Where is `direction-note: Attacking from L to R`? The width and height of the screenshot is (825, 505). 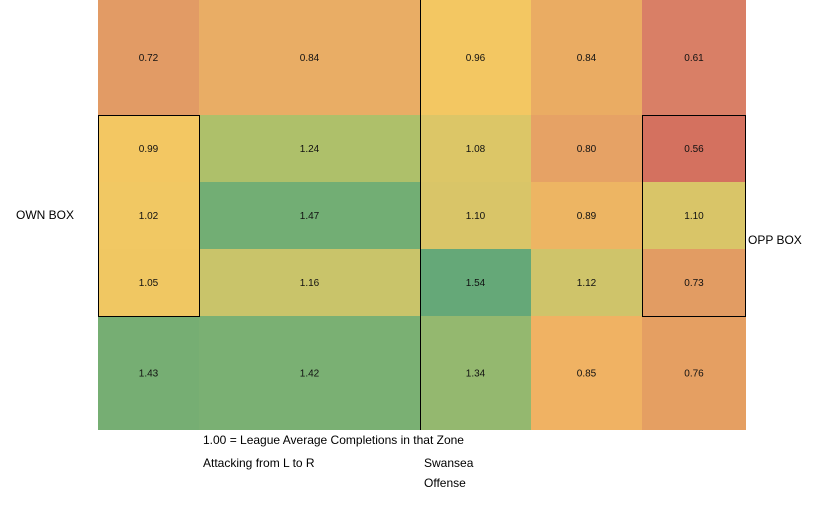 direction-note: Attacking from L to R is located at coordinates (259, 463).